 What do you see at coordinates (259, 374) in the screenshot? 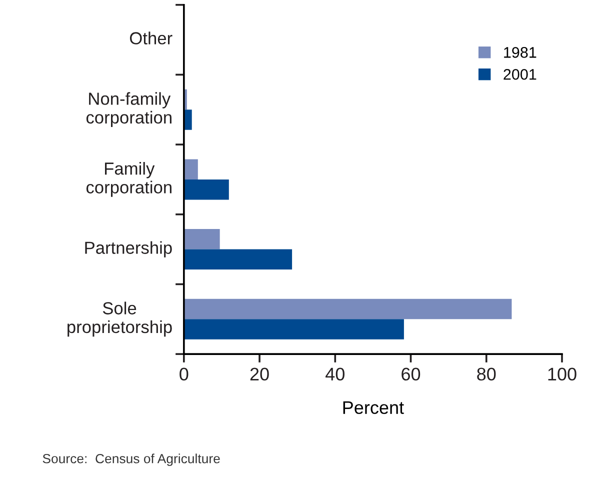
I see `x-tick-label: 20` at bounding box center [259, 374].